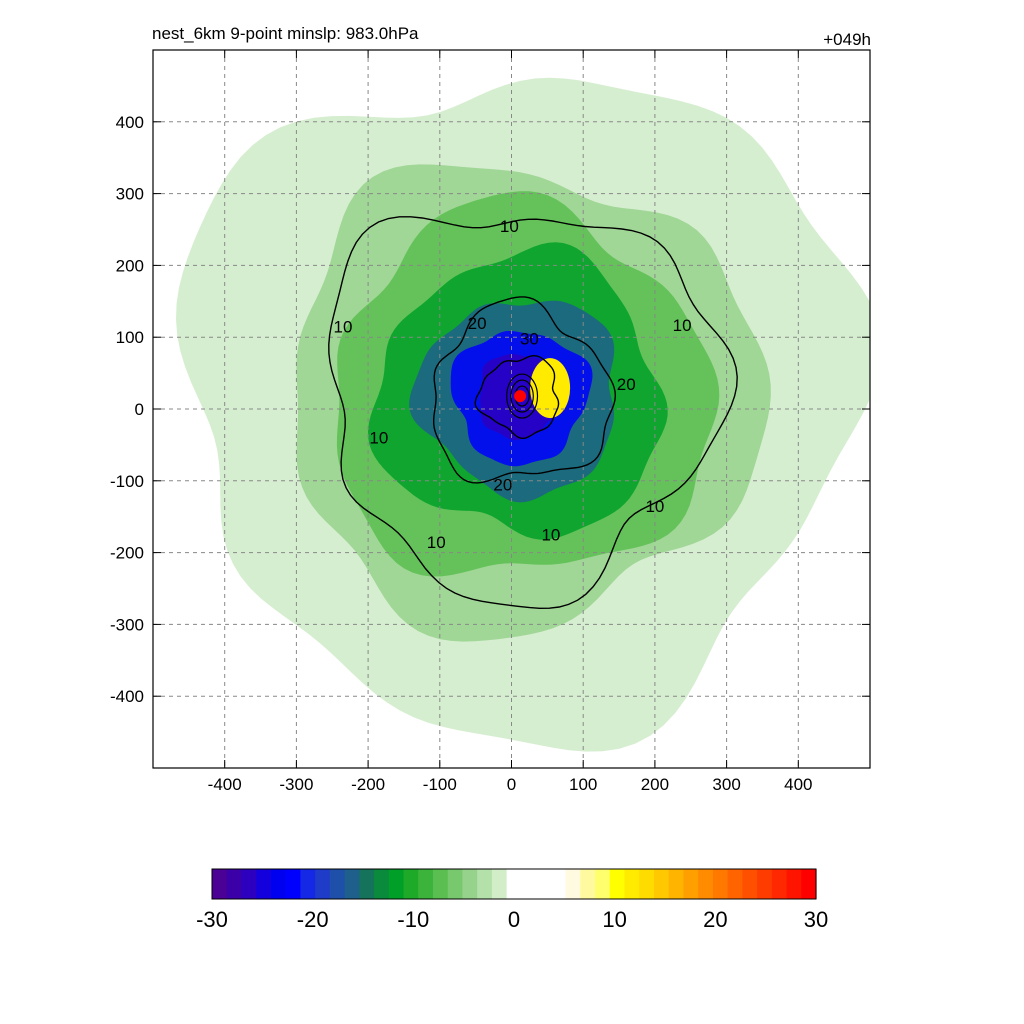 Image resolution: width=1024 pixels, height=1024 pixels. What do you see at coordinates (550, 388) in the screenshot?
I see `positive-lobe` at bounding box center [550, 388].